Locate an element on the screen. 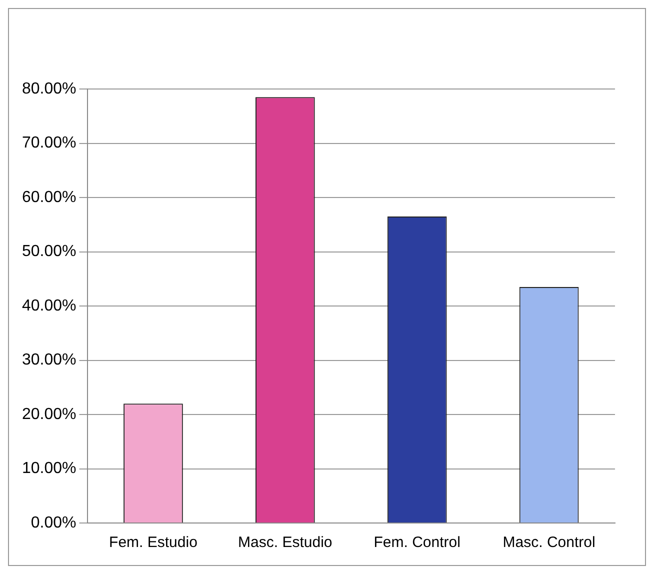 The height and width of the screenshot is (574, 654). y-tick-label: 40.00% is located at coordinates (49, 305).